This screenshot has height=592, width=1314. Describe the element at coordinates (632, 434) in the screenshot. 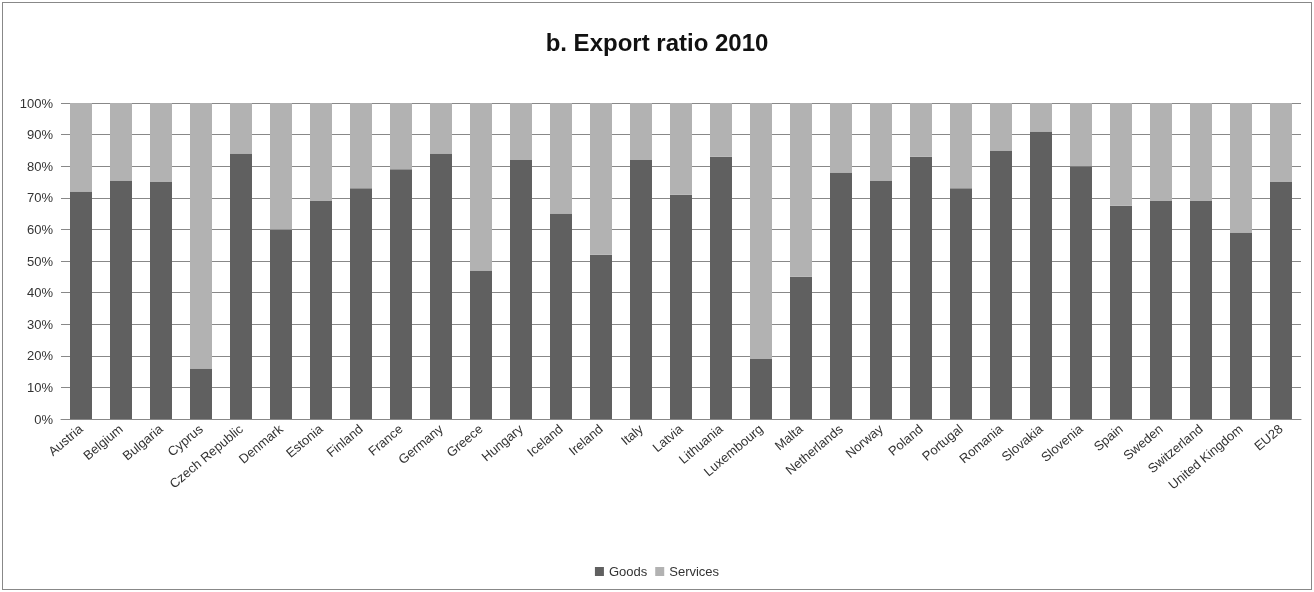

I see `x-tick-label: Italy` at that location.